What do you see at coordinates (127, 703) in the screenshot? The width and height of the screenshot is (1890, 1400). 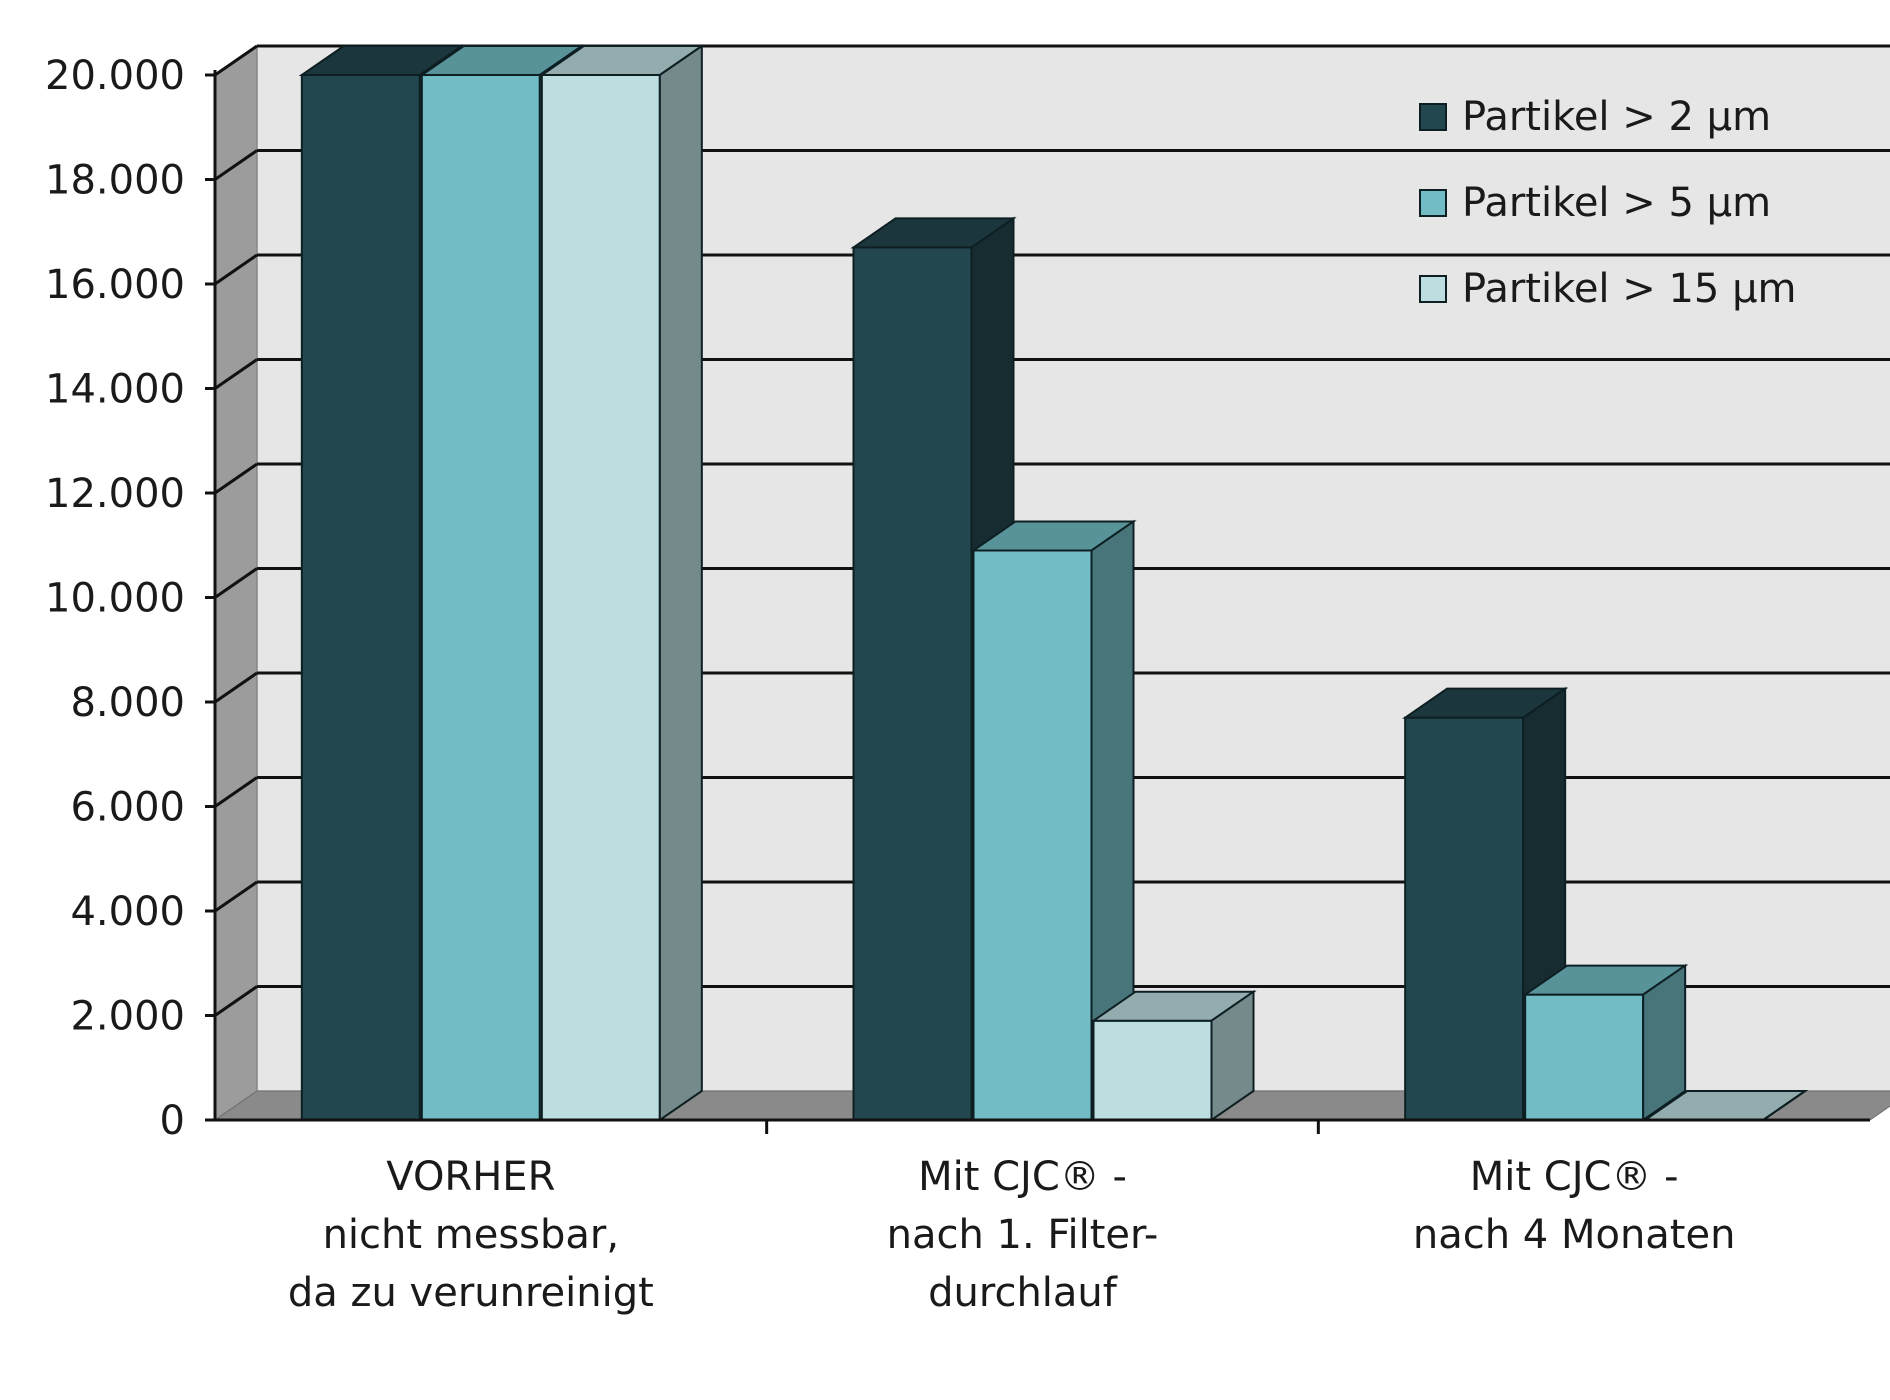 I see `y-tick-label: 8.000` at bounding box center [127, 703].